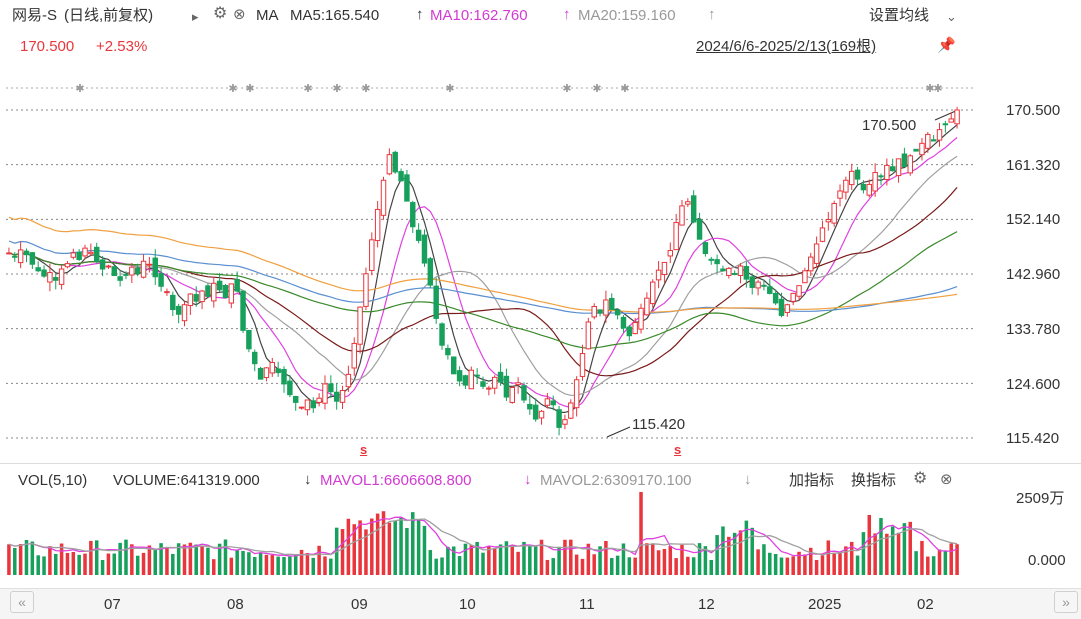 This screenshot has width=1081, height=619. I want to click on chevron-down-icon: ⌄, so click(951, 16).